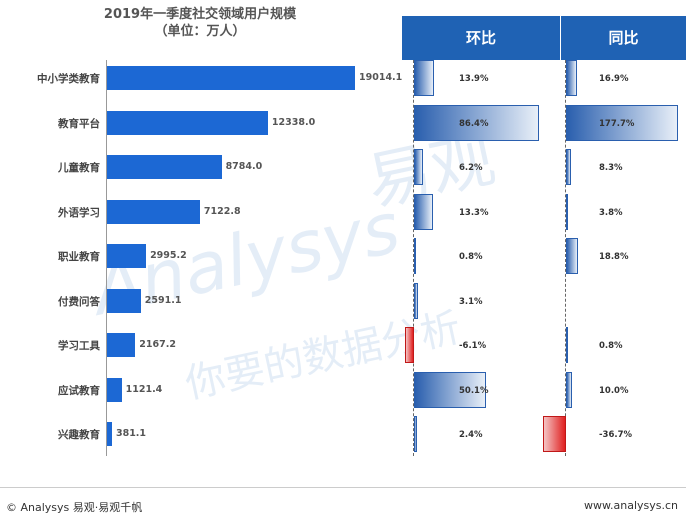  What do you see at coordinates (614, 390) in the screenshot?
I see `yoy-label: 10.0%` at bounding box center [614, 390].